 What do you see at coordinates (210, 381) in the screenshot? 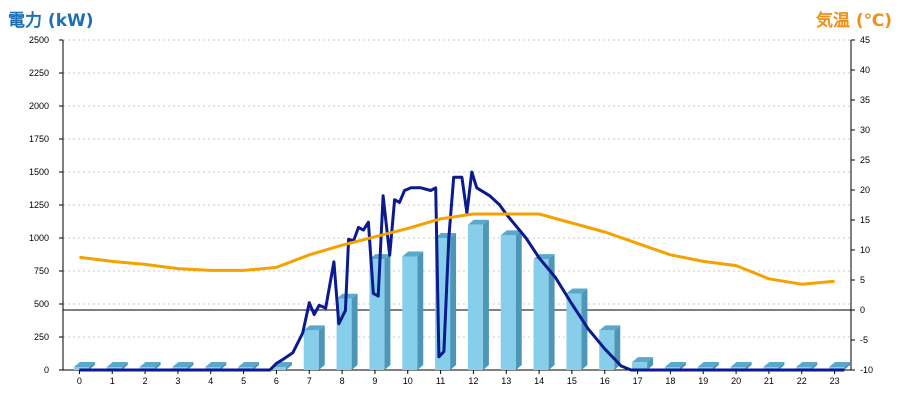
I see `x-tick-label: 4` at bounding box center [210, 381].